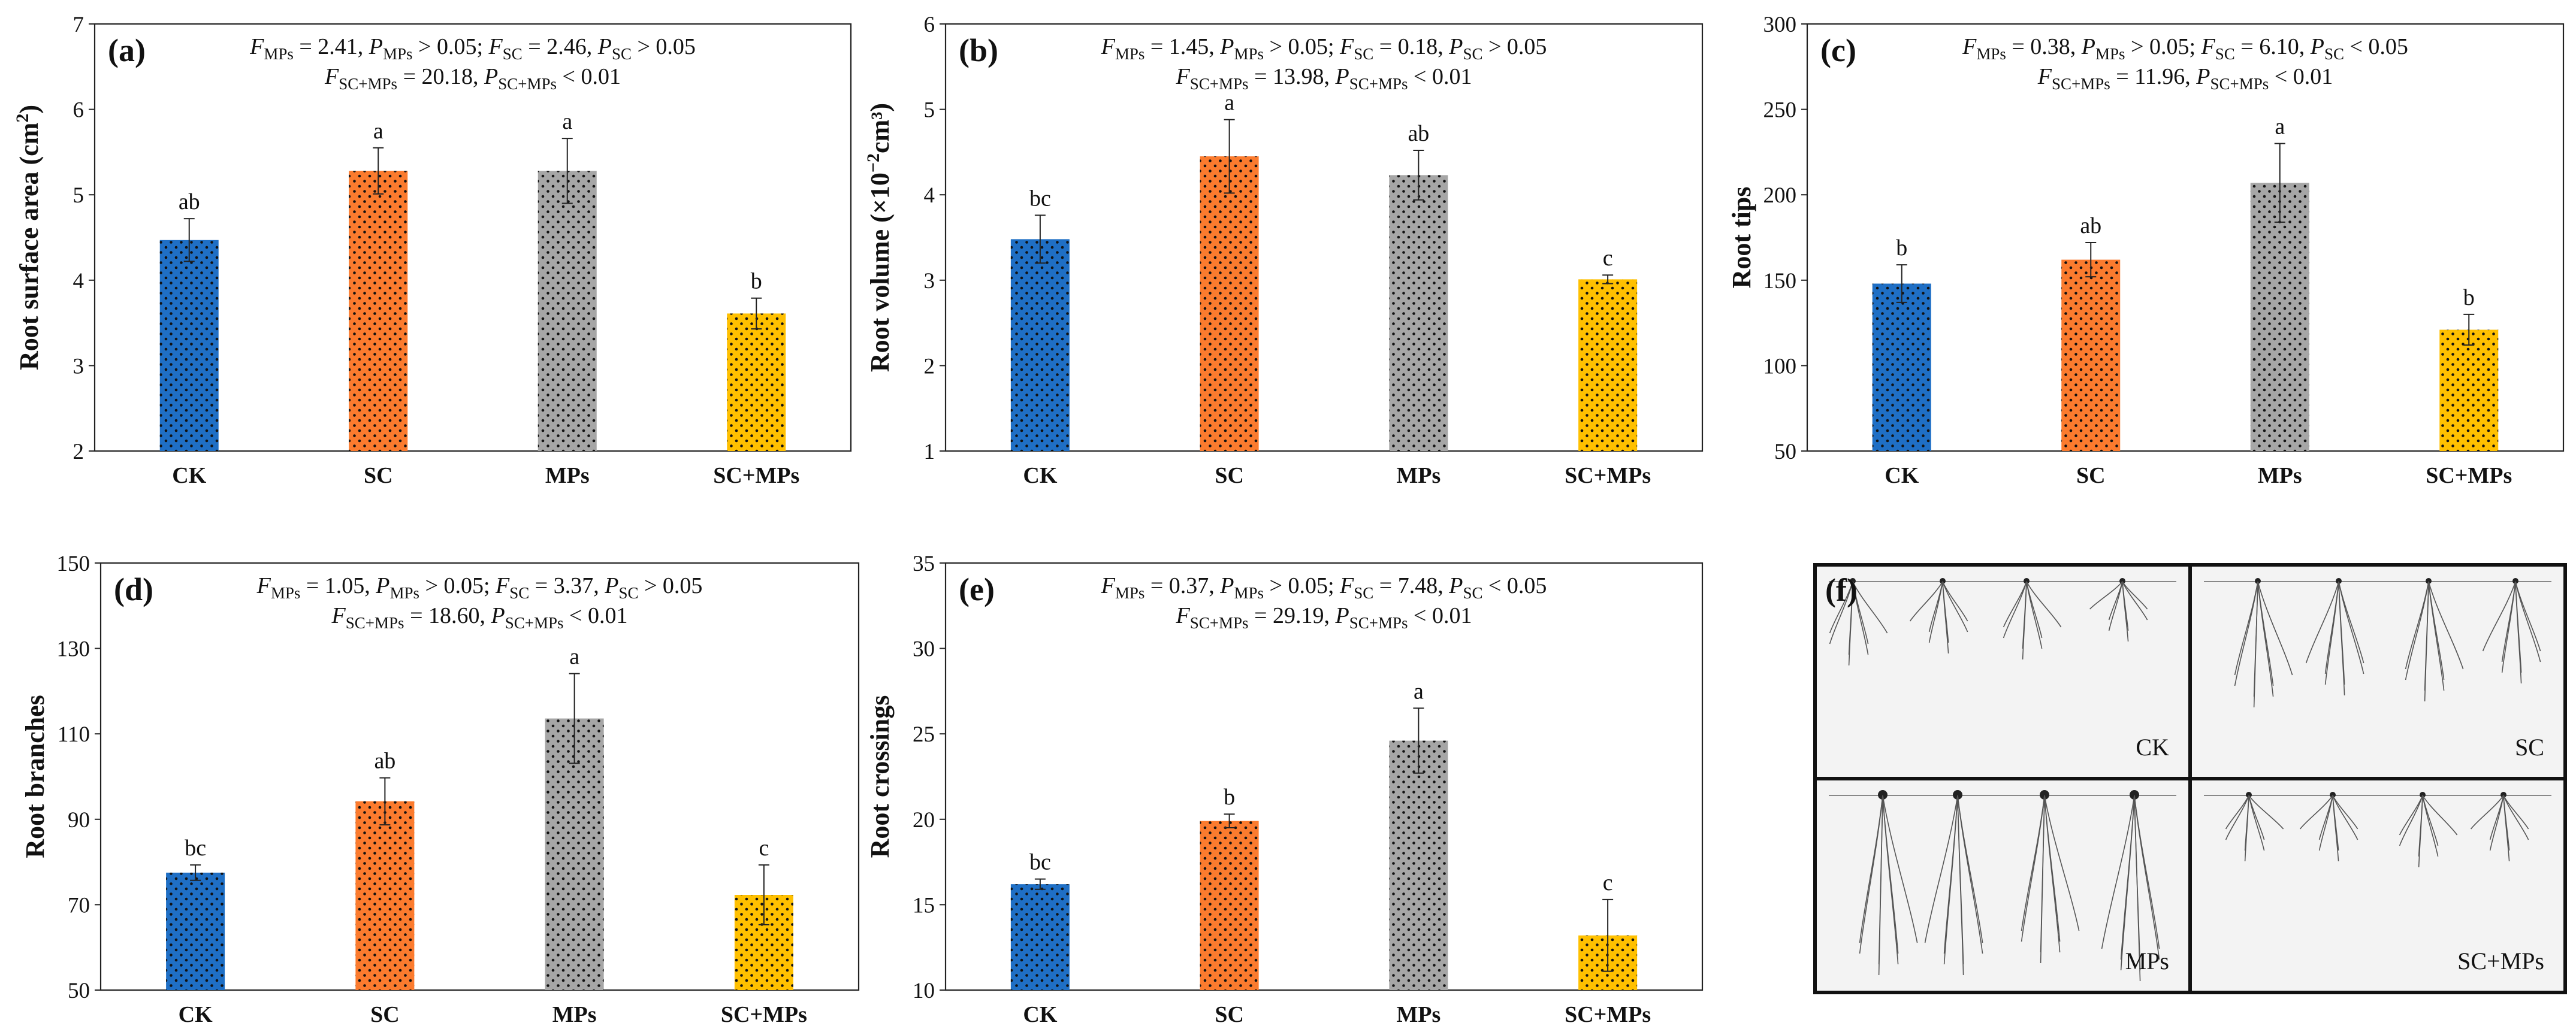 This screenshot has width=2576, height=1035. What do you see at coordinates (74, 649) in the screenshot?
I see `y-tick-label: 130` at bounding box center [74, 649].